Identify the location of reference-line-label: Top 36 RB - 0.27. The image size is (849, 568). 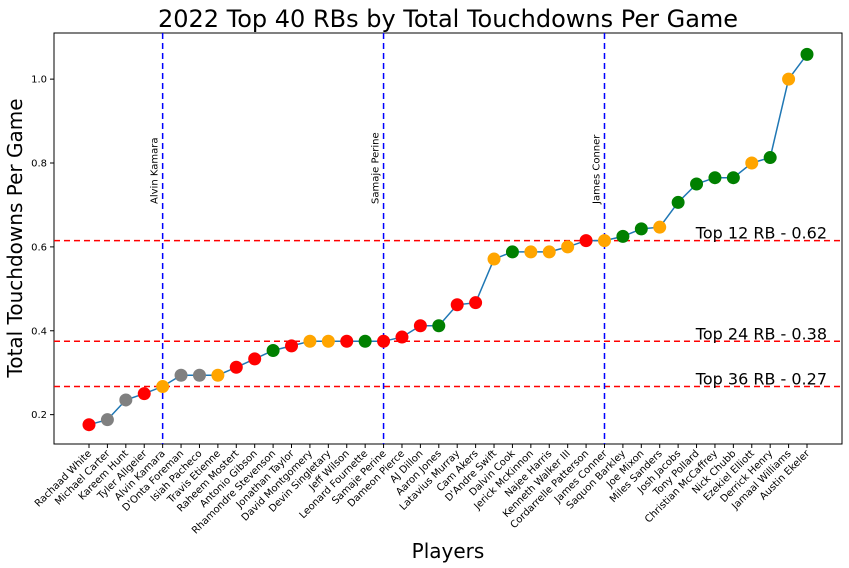
(761, 379).